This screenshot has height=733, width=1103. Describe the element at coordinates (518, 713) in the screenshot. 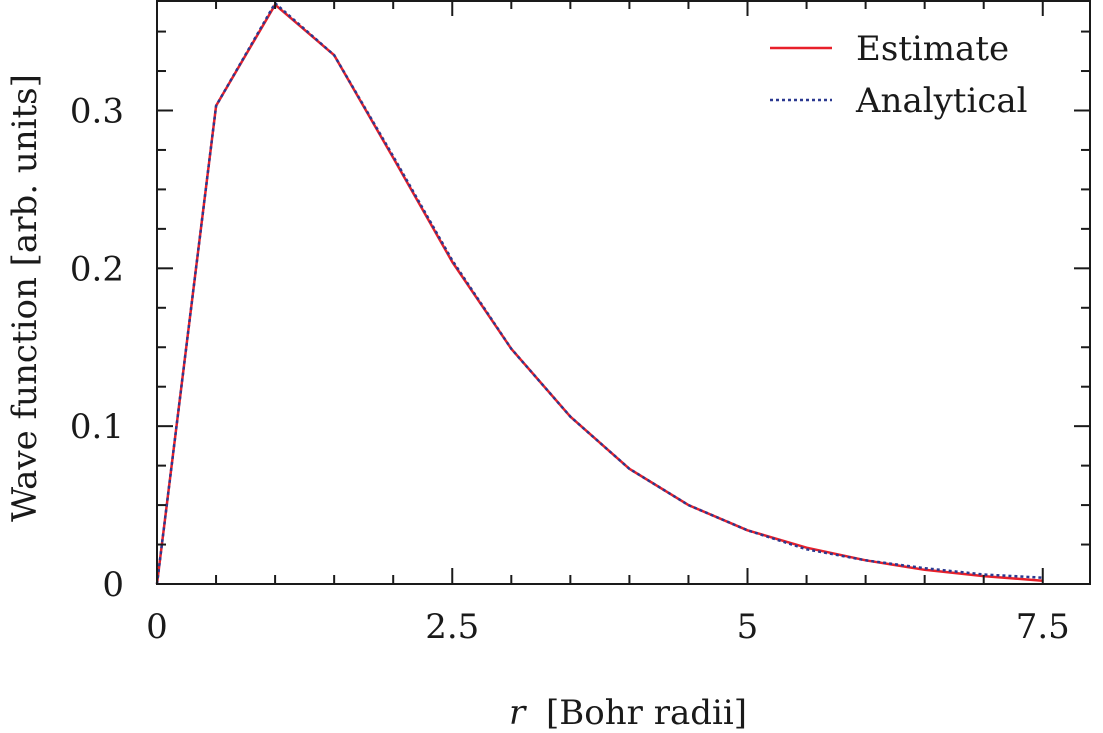

I see `x-axis-variable: r` at that location.